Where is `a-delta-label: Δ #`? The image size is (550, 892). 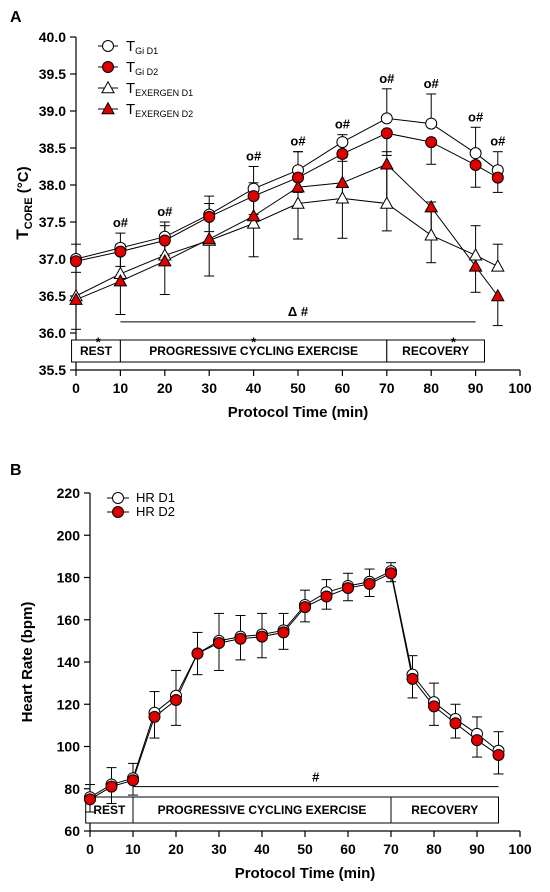 a-delta-label: Δ # is located at coordinates (298, 311).